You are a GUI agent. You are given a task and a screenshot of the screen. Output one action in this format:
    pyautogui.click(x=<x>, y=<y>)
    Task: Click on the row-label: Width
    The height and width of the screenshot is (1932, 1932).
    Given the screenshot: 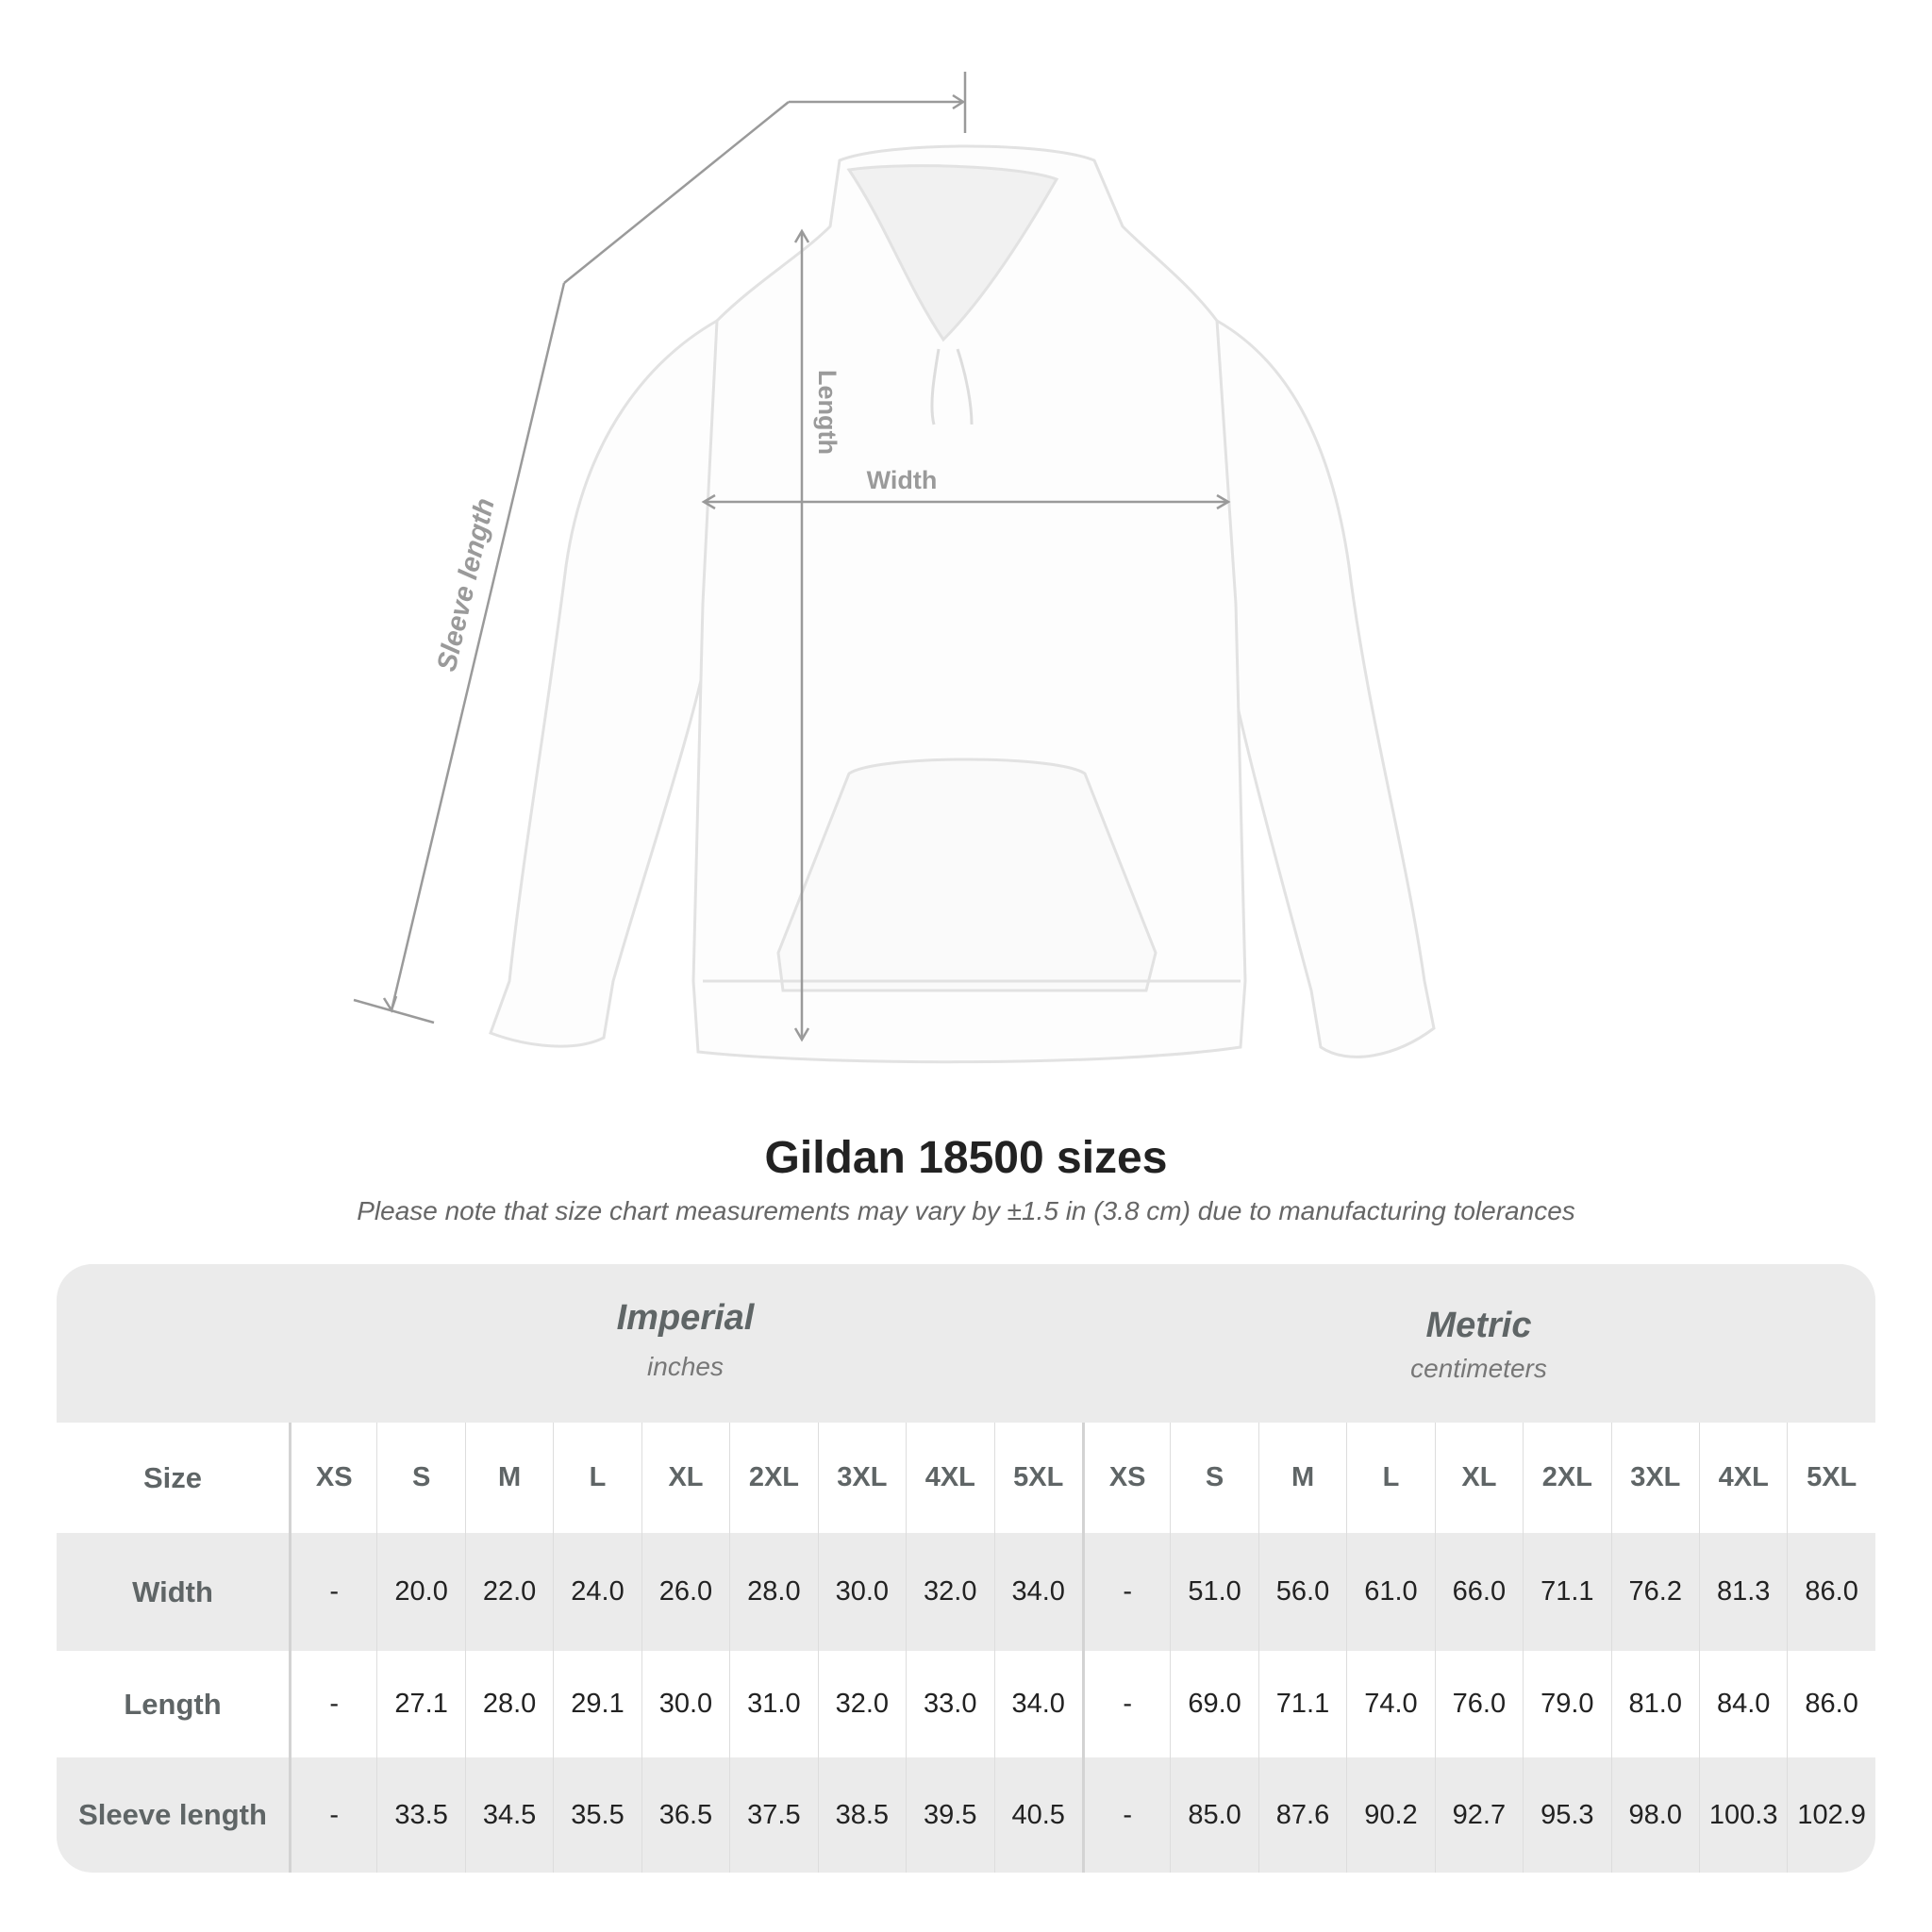 What is the action you would take?
    pyautogui.click(x=172, y=1591)
    